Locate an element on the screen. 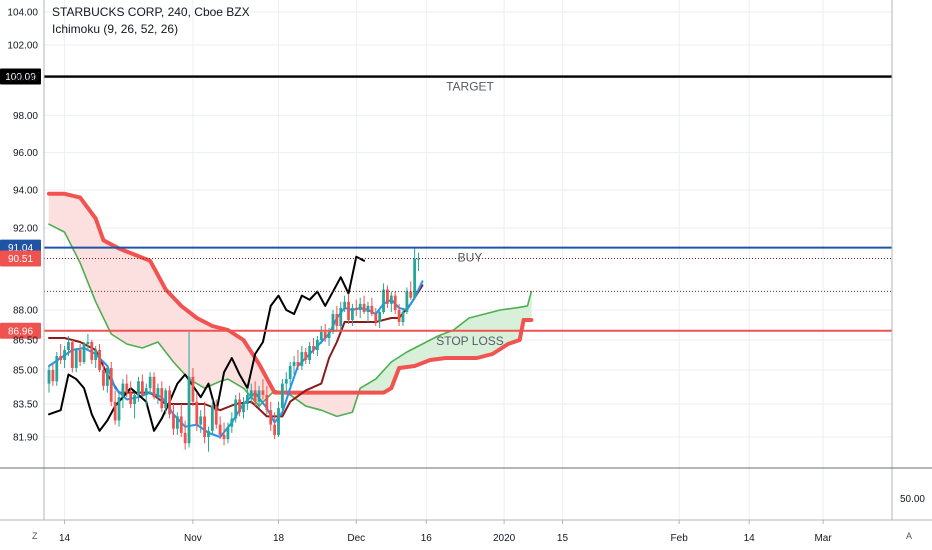  target-price-label: 100.09 is located at coordinates (20, 77).